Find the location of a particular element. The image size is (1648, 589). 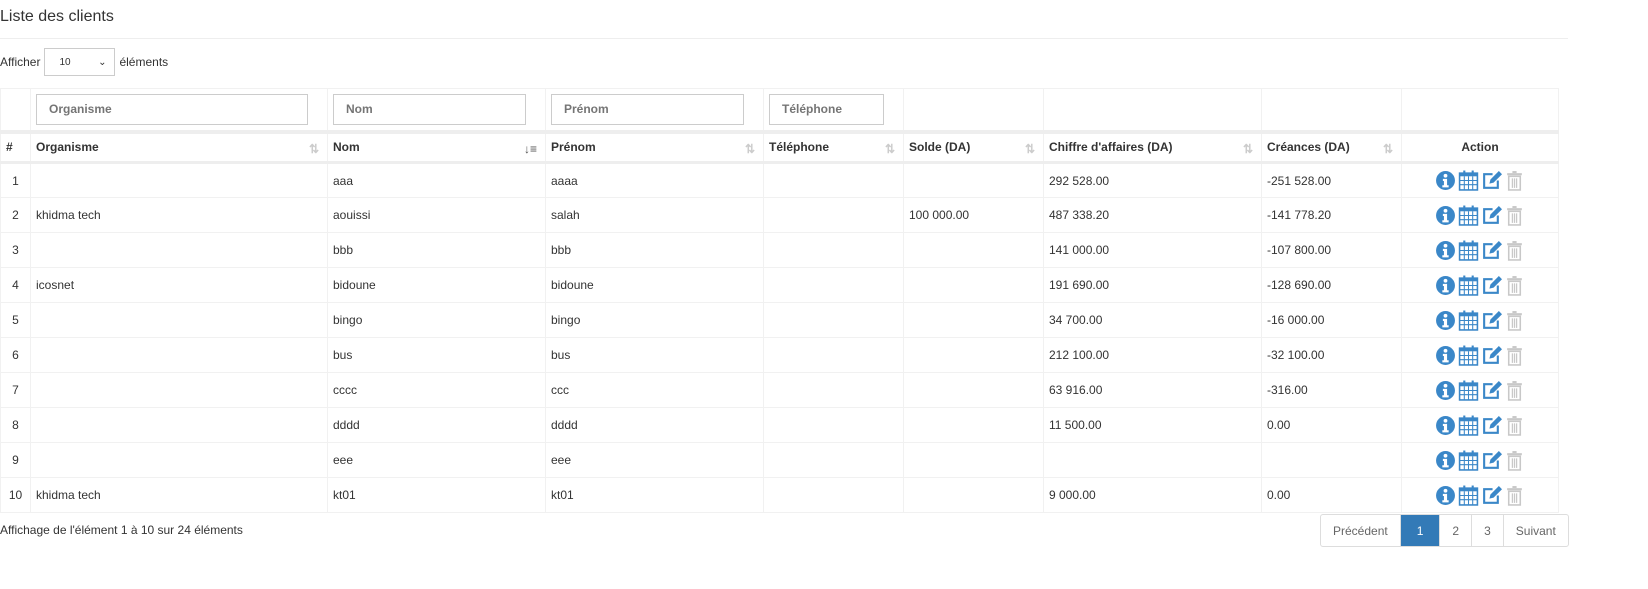

filter-telephone-input is located at coordinates (826, 109).